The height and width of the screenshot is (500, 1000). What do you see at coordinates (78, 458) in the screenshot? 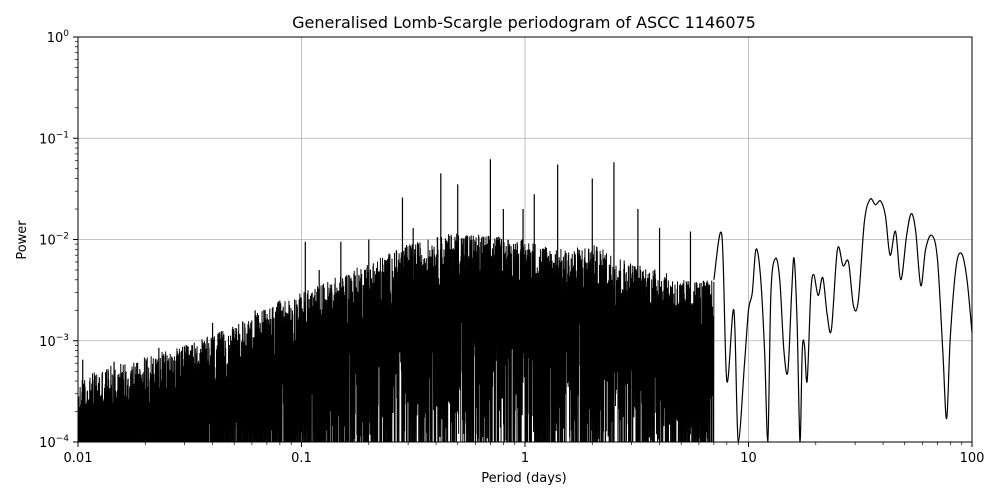
I see `x-tick-label: 0.01` at bounding box center [78, 458].